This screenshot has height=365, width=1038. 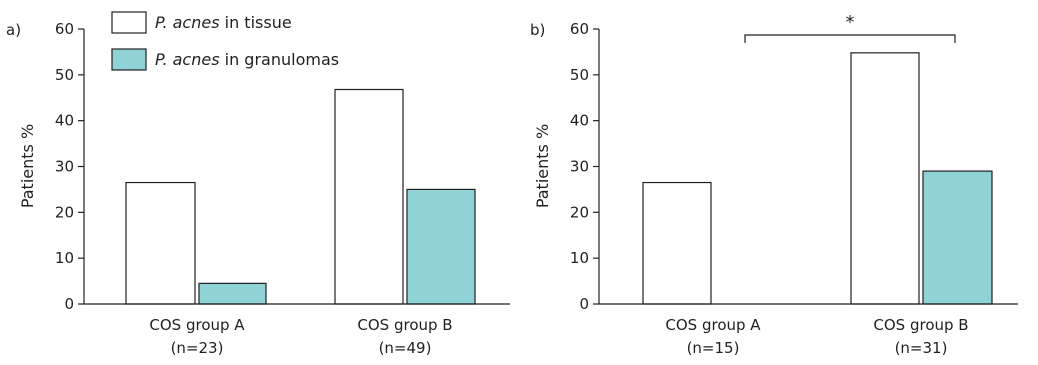 What do you see at coordinates (441, 246) in the screenshot?
I see `panel-a-bar-granulomas-group-b` at bounding box center [441, 246].